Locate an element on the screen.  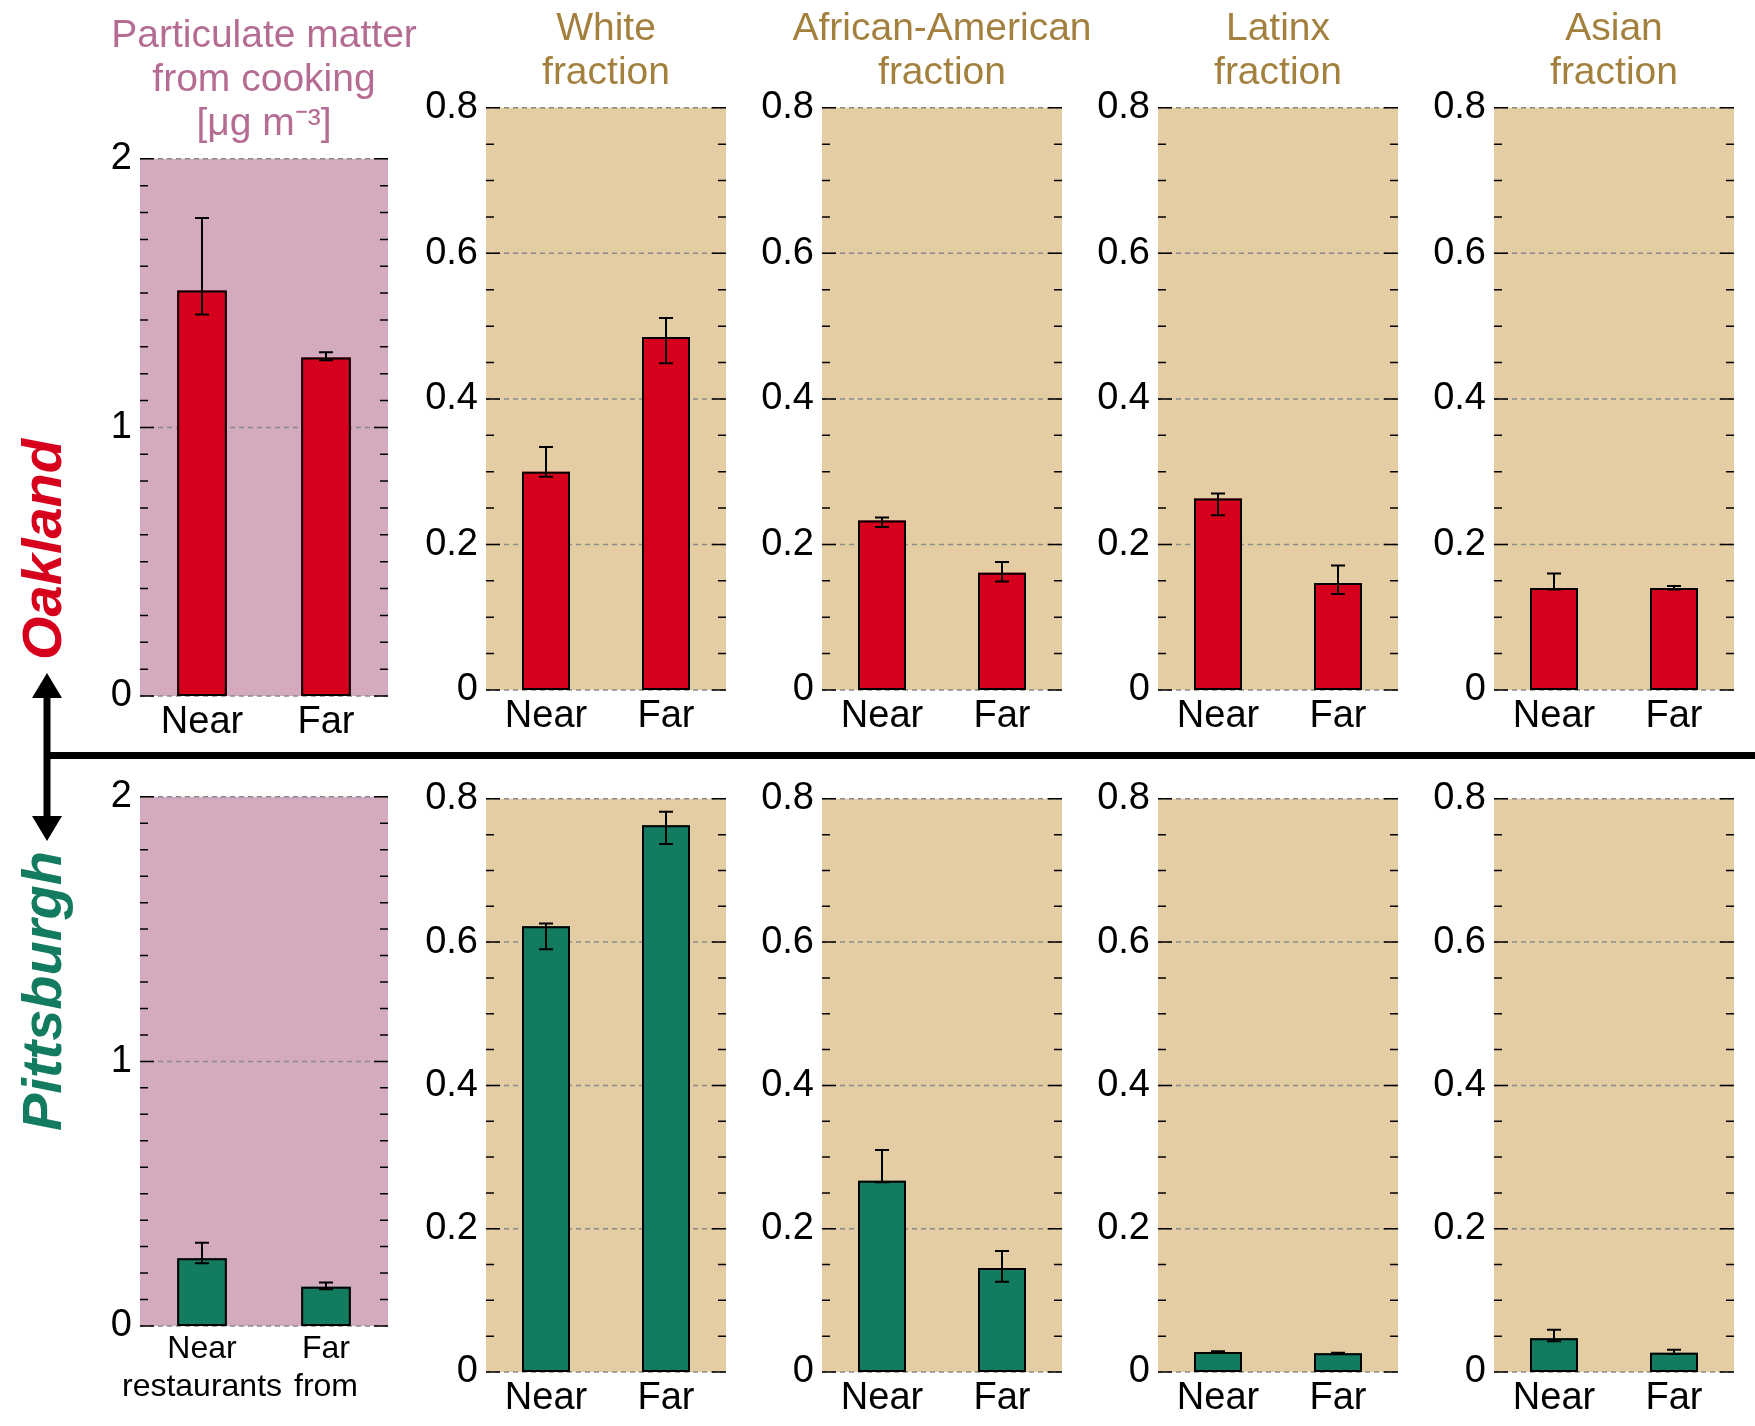
chart-title: White fraction is located at coordinates (606, 49).